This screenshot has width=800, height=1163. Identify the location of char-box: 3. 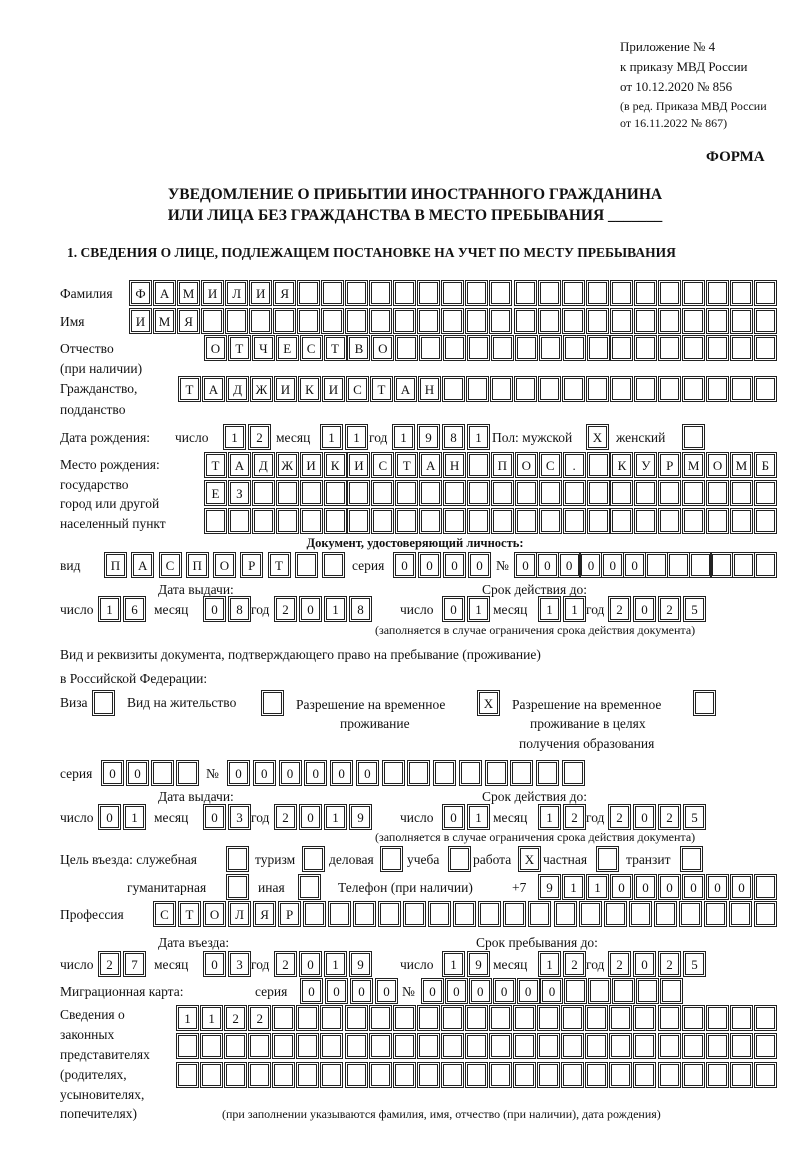
(239, 964).